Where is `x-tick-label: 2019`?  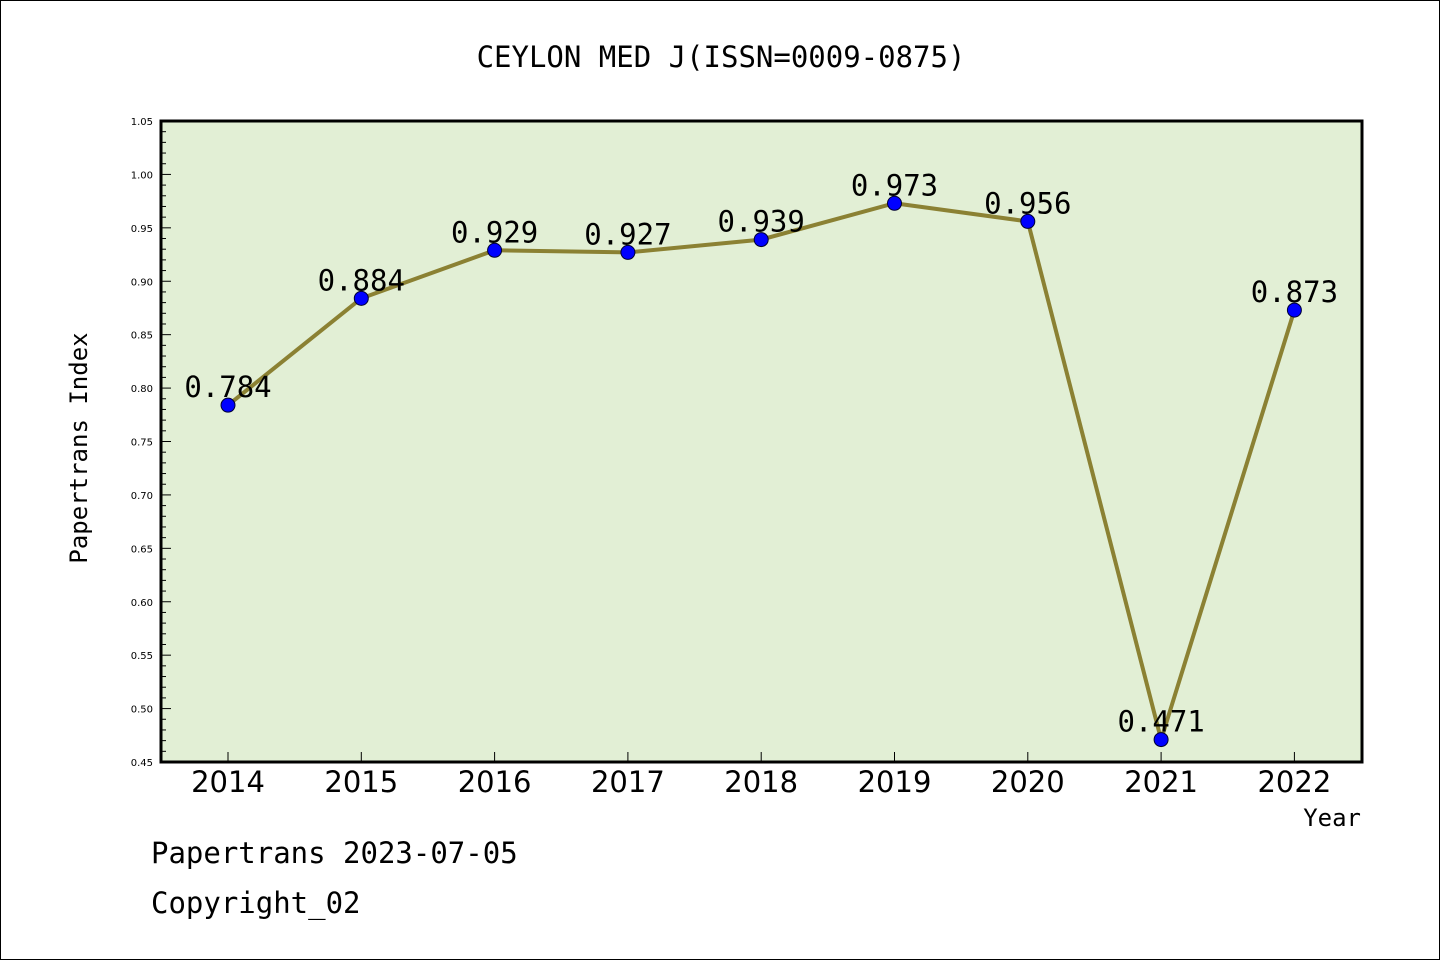 x-tick-label: 2019 is located at coordinates (895, 782).